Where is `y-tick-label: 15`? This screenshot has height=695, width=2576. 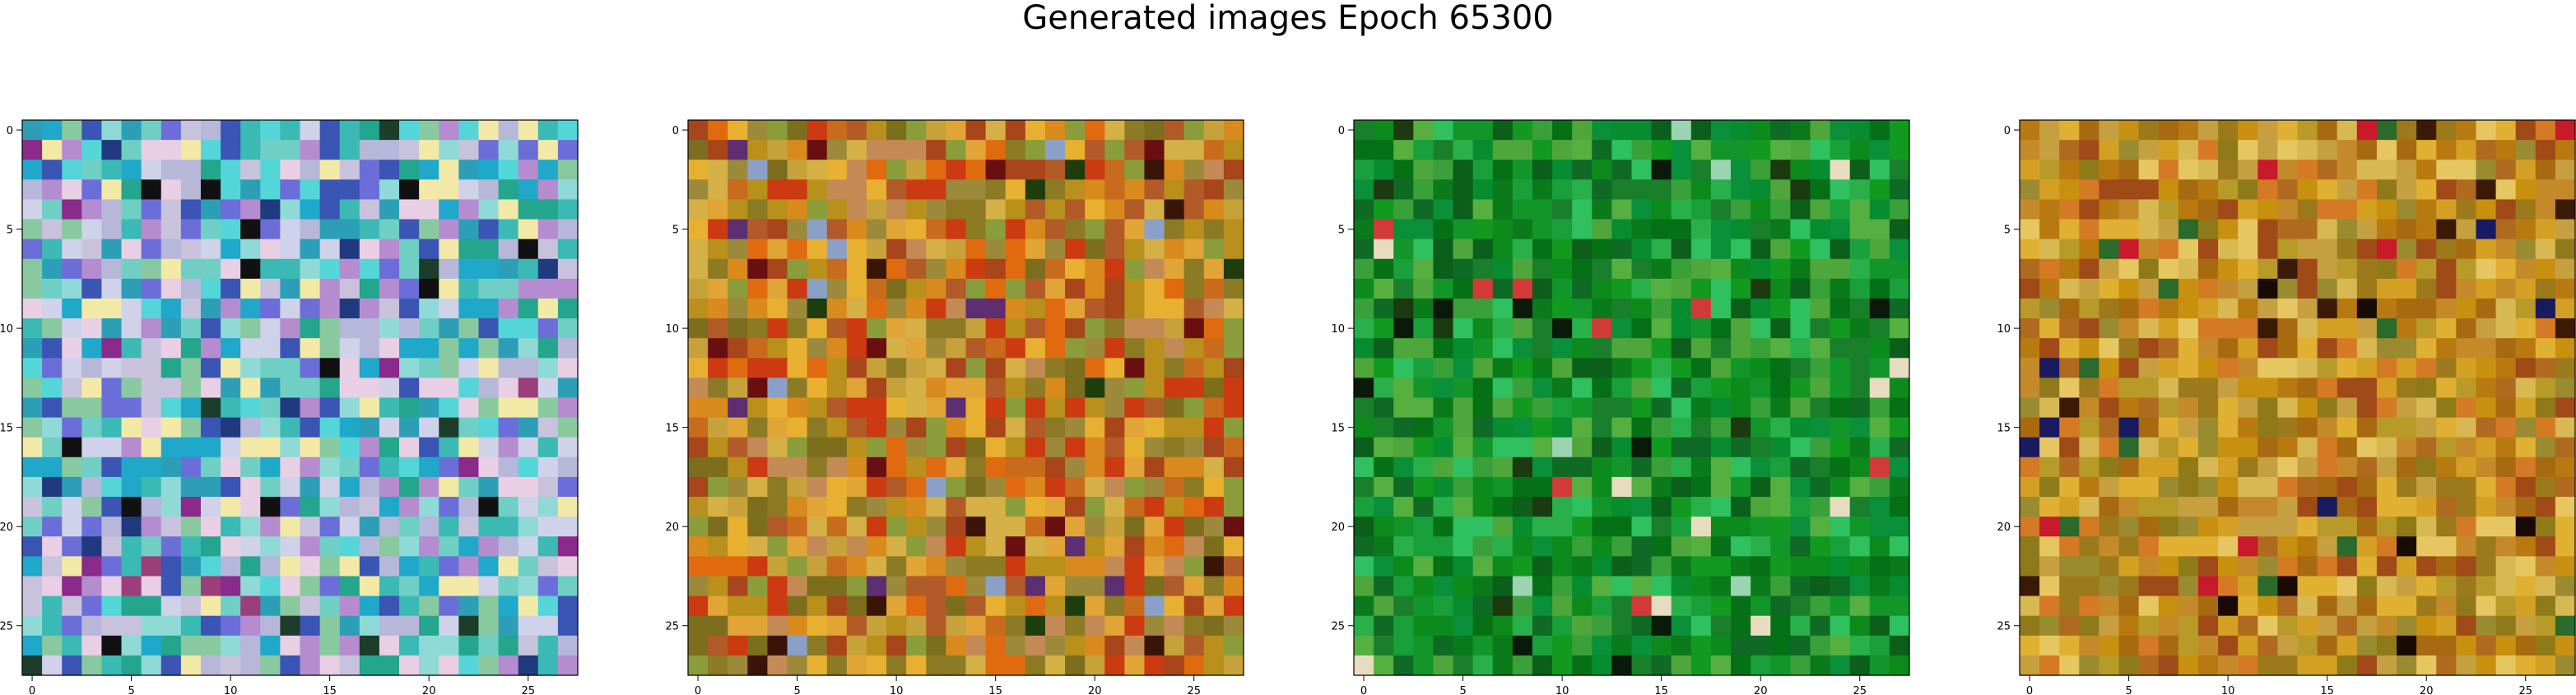 y-tick-label: 15 is located at coordinates (1338, 429).